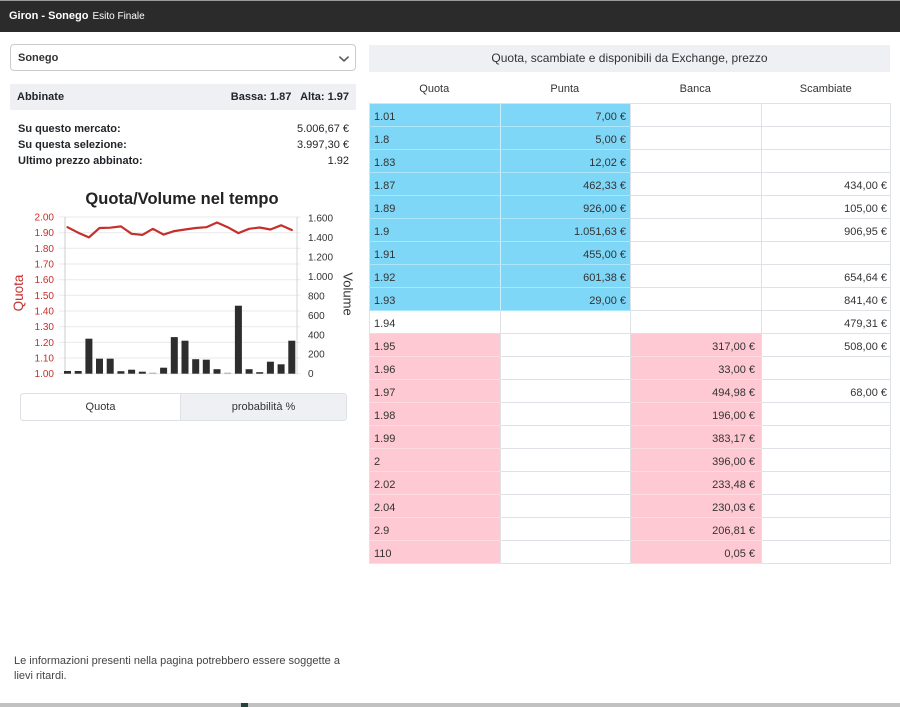 This screenshot has height=707, width=900. Describe the element at coordinates (45, 359) in the screenshot. I see `svg-text: 1.10` at that location.